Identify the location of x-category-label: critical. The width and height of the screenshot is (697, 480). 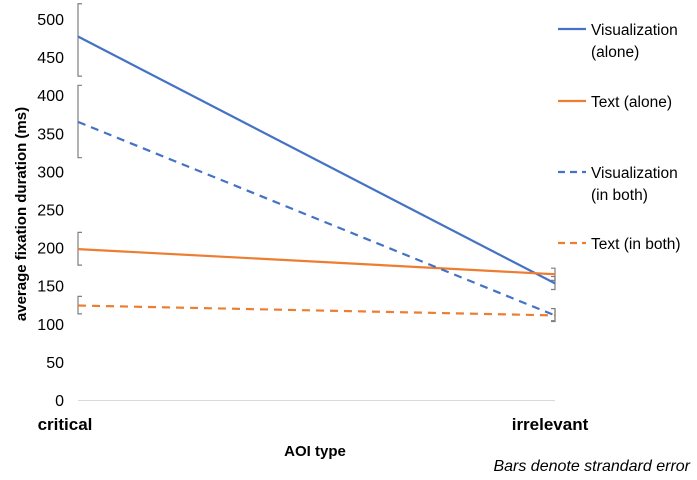
(65, 424).